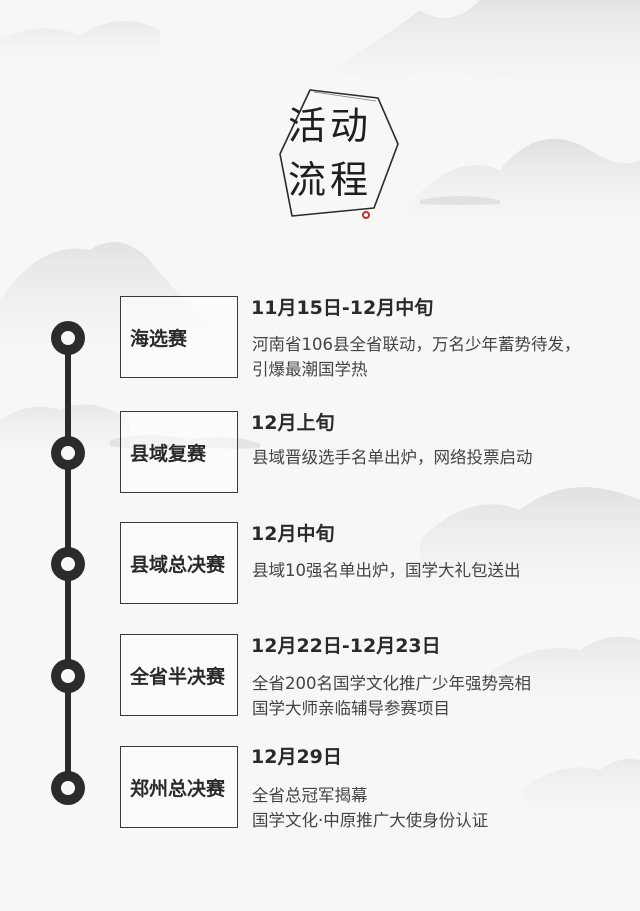 The width and height of the screenshot is (640, 911). I want to click on stage-description: 全省200名国学文化推广少年强势亮相 国学大师亲临辅导参赛项目, so click(437, 696).